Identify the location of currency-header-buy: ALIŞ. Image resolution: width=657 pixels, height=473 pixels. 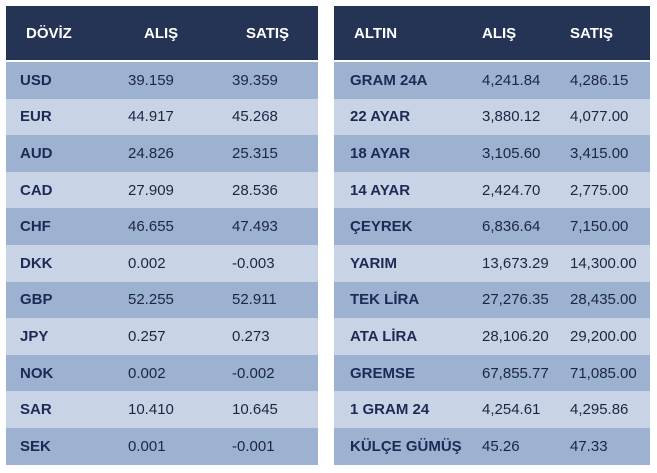
(161, 33).